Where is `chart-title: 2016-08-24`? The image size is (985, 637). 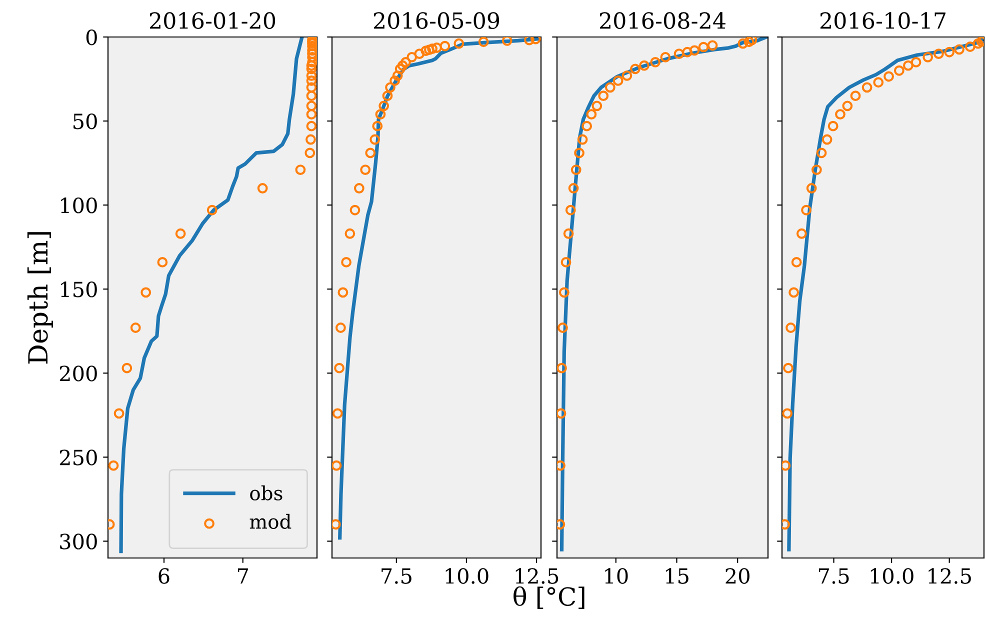 chart-title: 2016-08-24 is located at coordinates (663, 20).